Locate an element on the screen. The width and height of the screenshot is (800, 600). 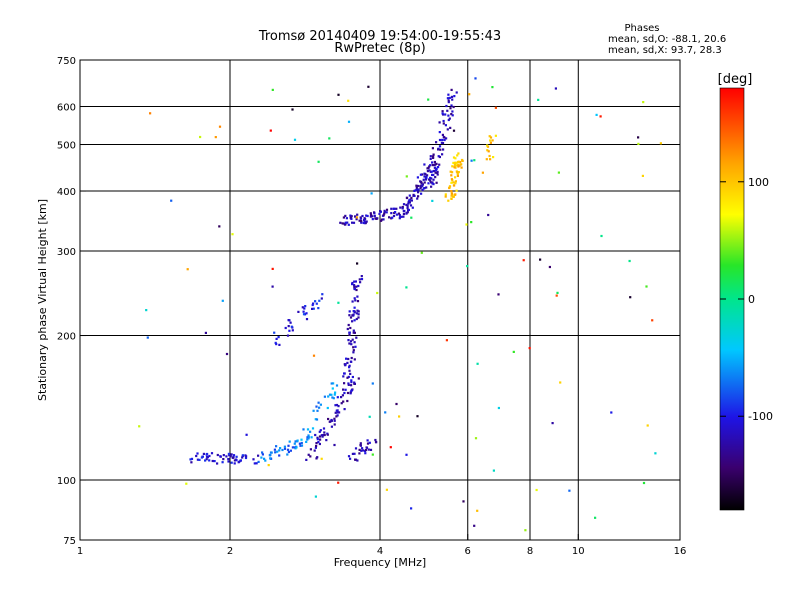
y-tick-label: 300 is located at coordinates (66, 252).